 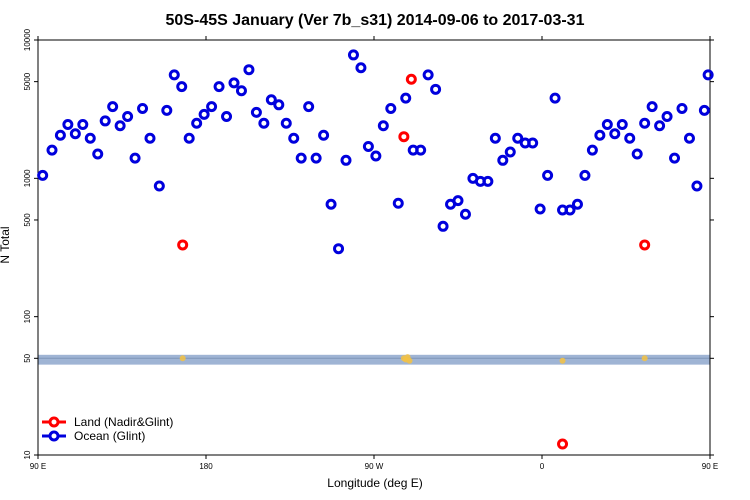 What do you see at coordinates (38, 466) in the screenshot?
I see `x-tick-label-0: 90 E` at bounding box center [38, 466].